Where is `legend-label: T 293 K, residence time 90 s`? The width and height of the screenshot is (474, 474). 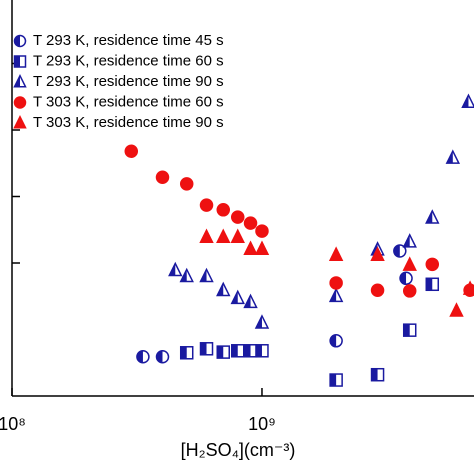 legend-label: T 293 K, residence time 90 s is located at coordinates (128, 81).